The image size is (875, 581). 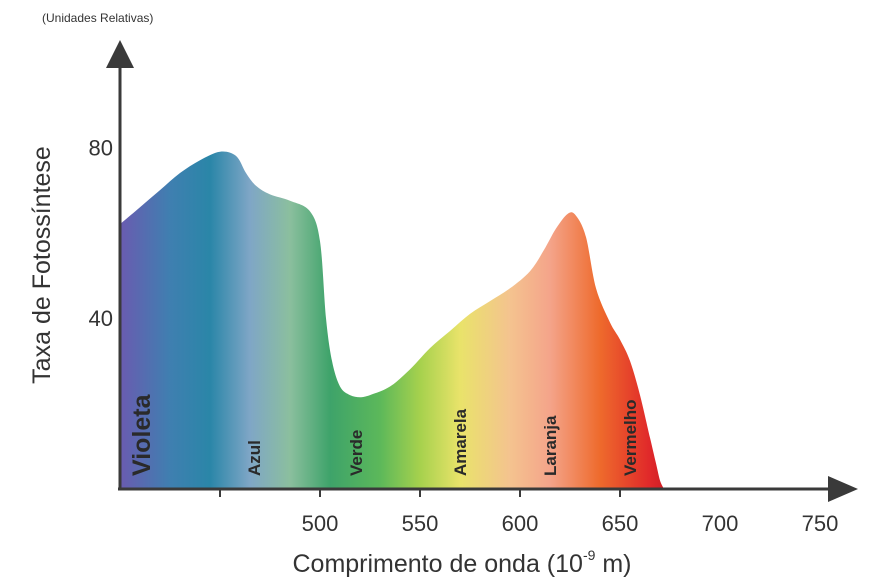 I want to click on x-tick-label: 550, so click(x=420, y=523).